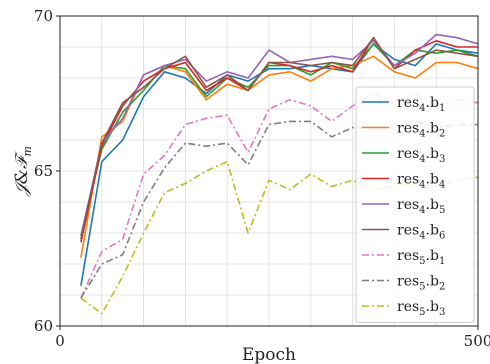 The height and width of the screenshot is (364, 490). Describe the element at coordinates (421, 155) in the screenshot. I see `legend-label: res4.b3` at that location.